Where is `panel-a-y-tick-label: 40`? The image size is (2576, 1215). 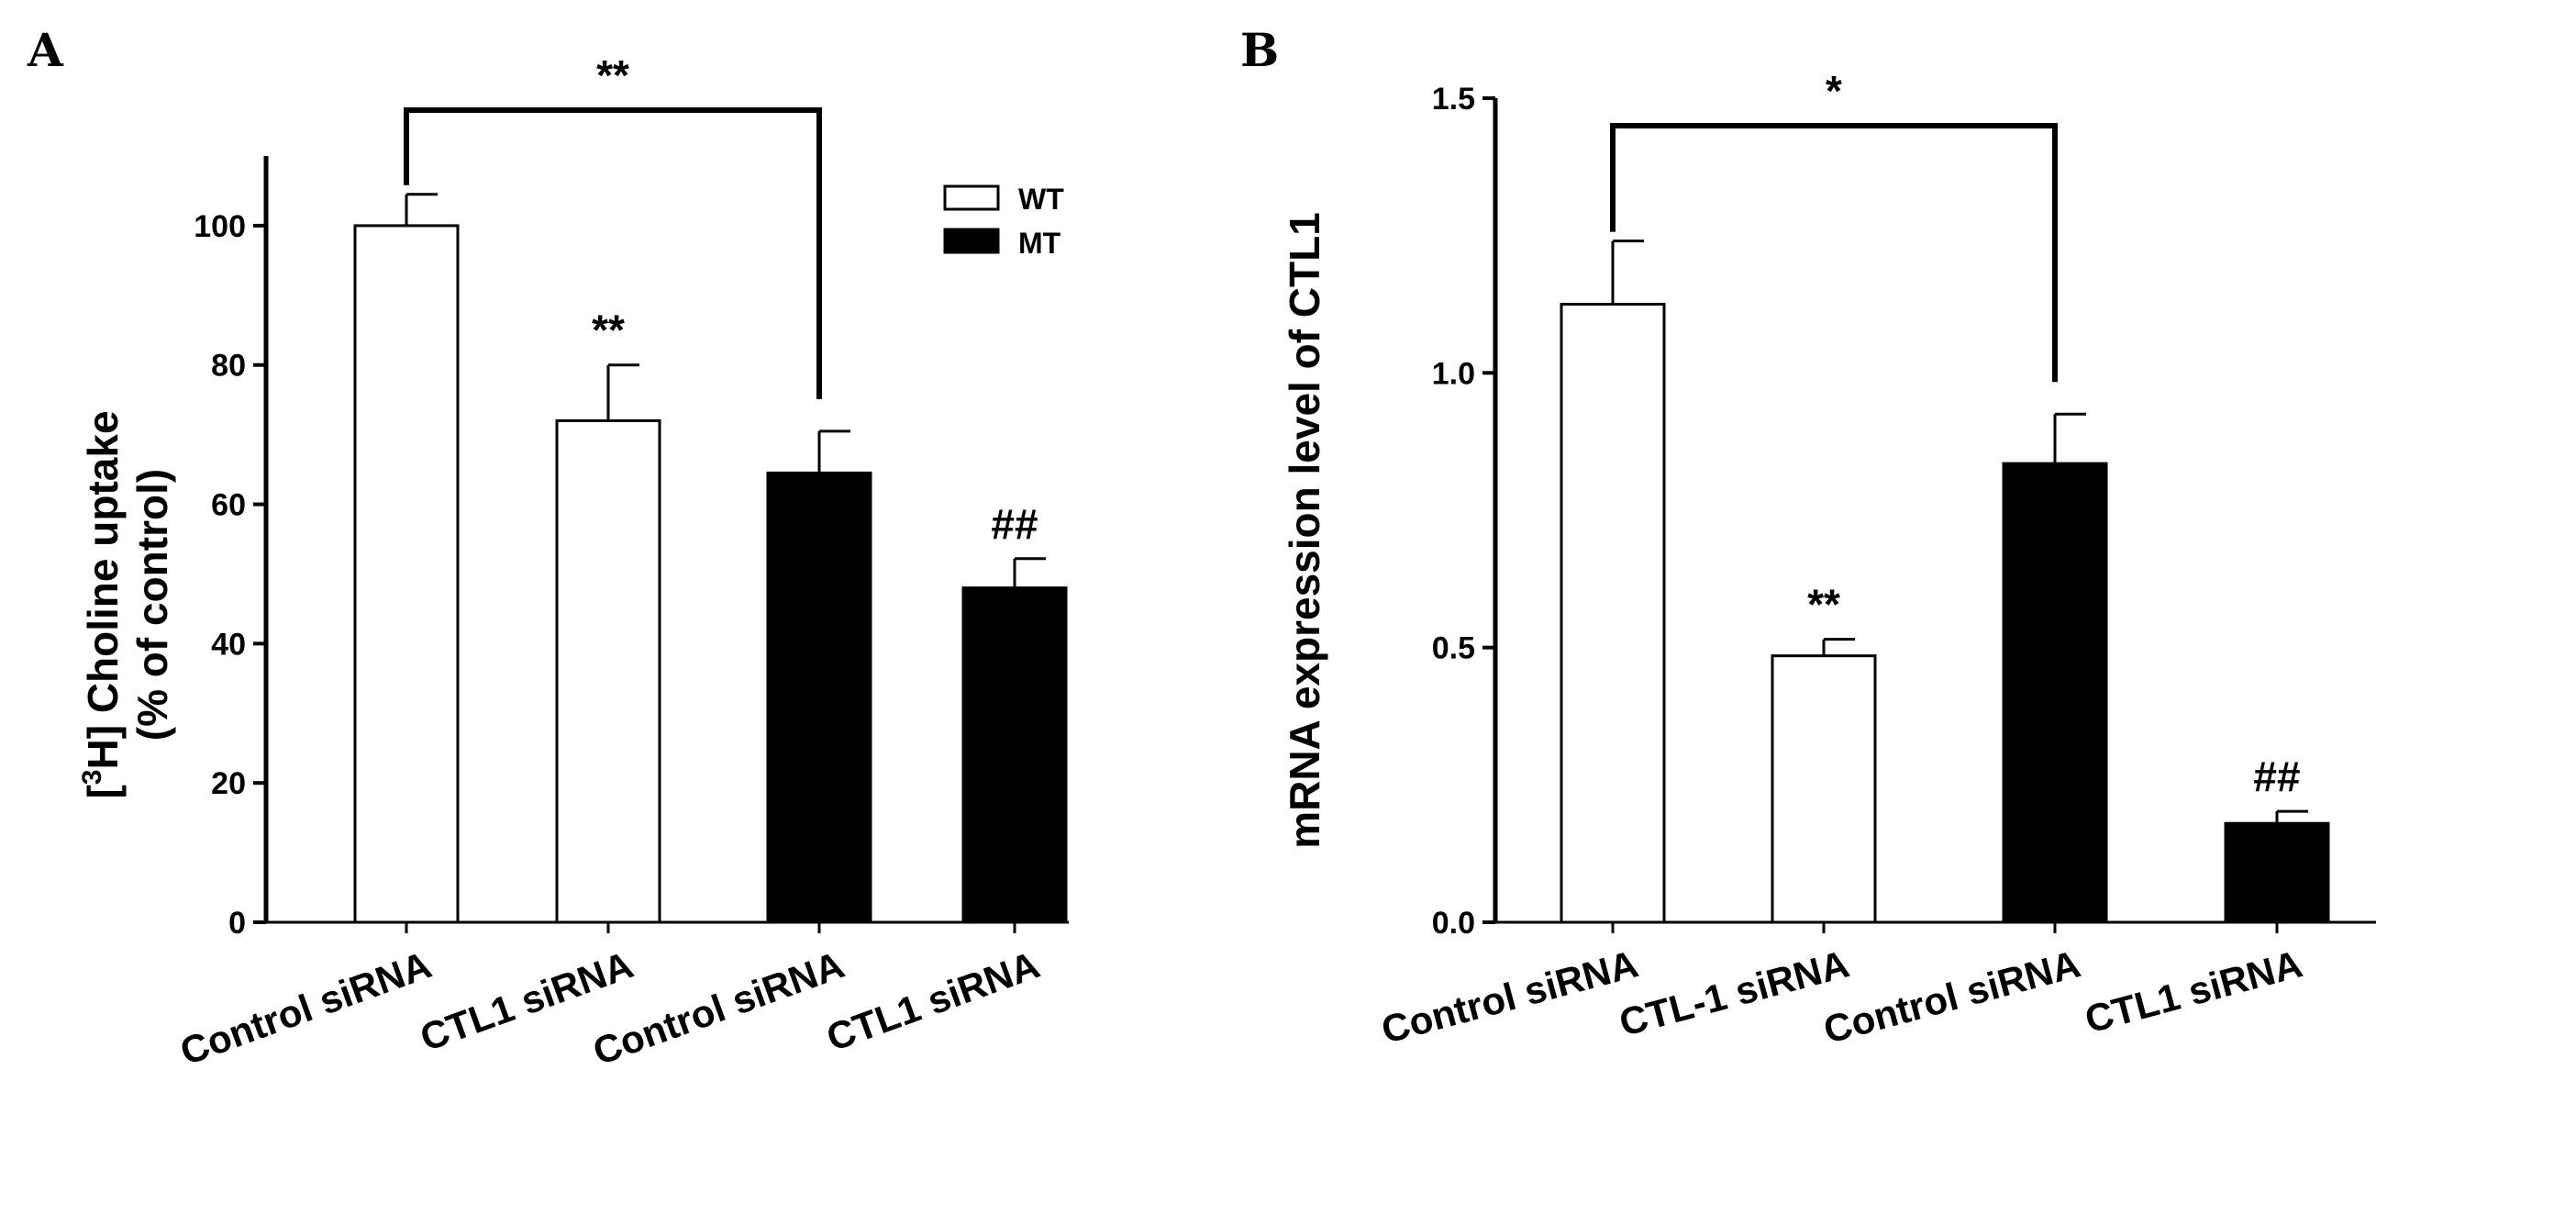
panel-a-y-tick-label: 40 is located at coordinates (228, 644).